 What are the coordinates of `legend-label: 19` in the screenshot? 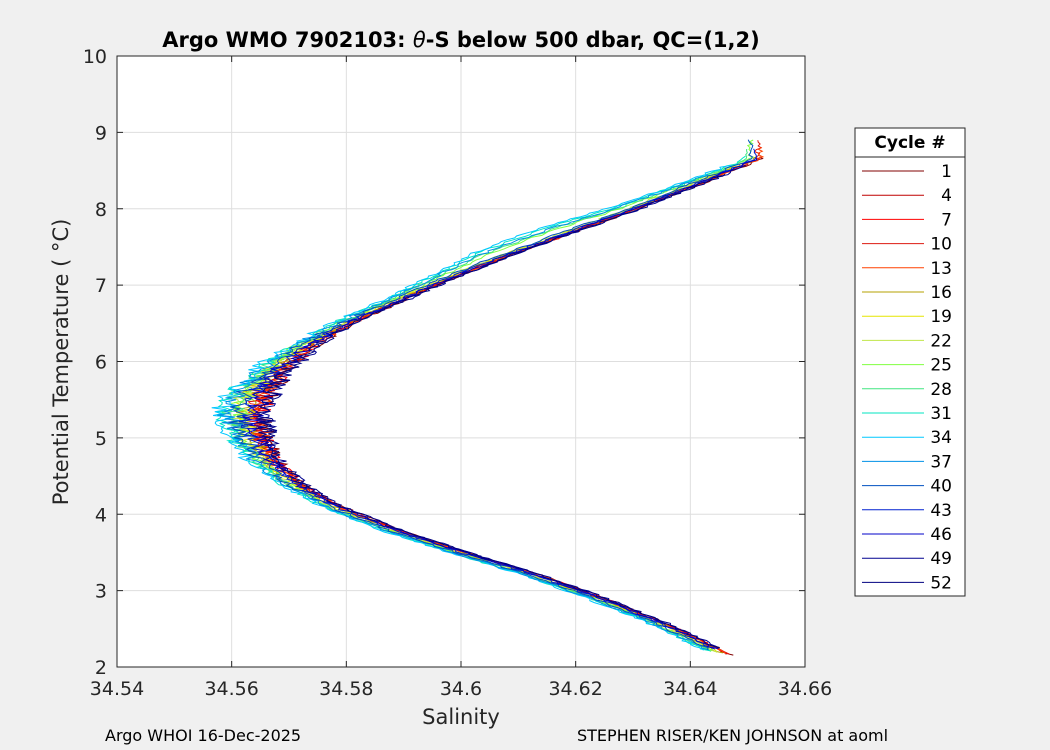 It's located at (941, 317).